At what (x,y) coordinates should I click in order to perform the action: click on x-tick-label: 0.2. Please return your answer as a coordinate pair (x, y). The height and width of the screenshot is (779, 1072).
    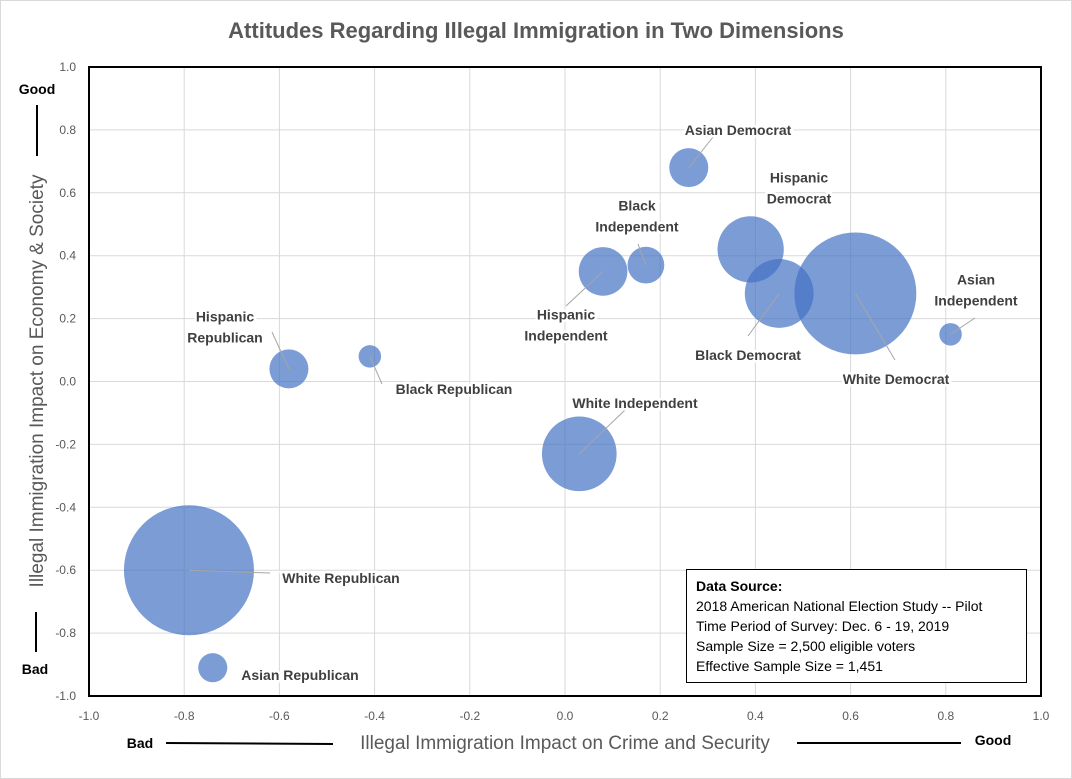
    Looking at the image, I should click on (660, 716).